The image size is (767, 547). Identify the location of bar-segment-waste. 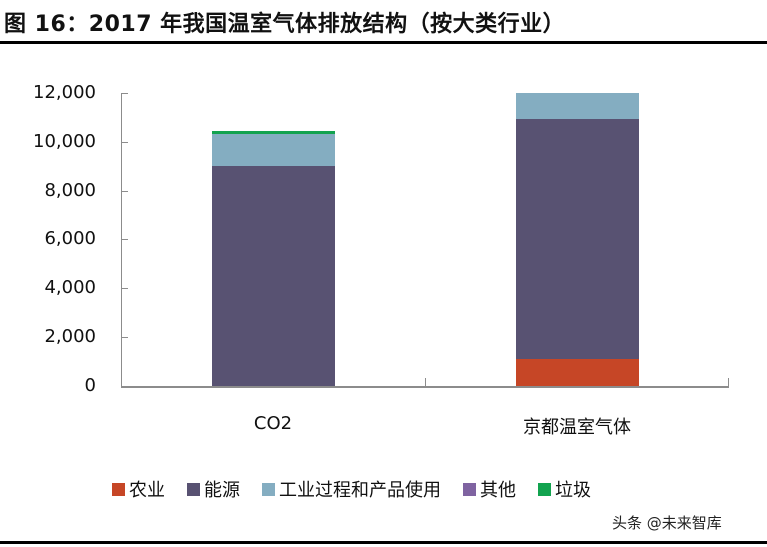
(273, 132).